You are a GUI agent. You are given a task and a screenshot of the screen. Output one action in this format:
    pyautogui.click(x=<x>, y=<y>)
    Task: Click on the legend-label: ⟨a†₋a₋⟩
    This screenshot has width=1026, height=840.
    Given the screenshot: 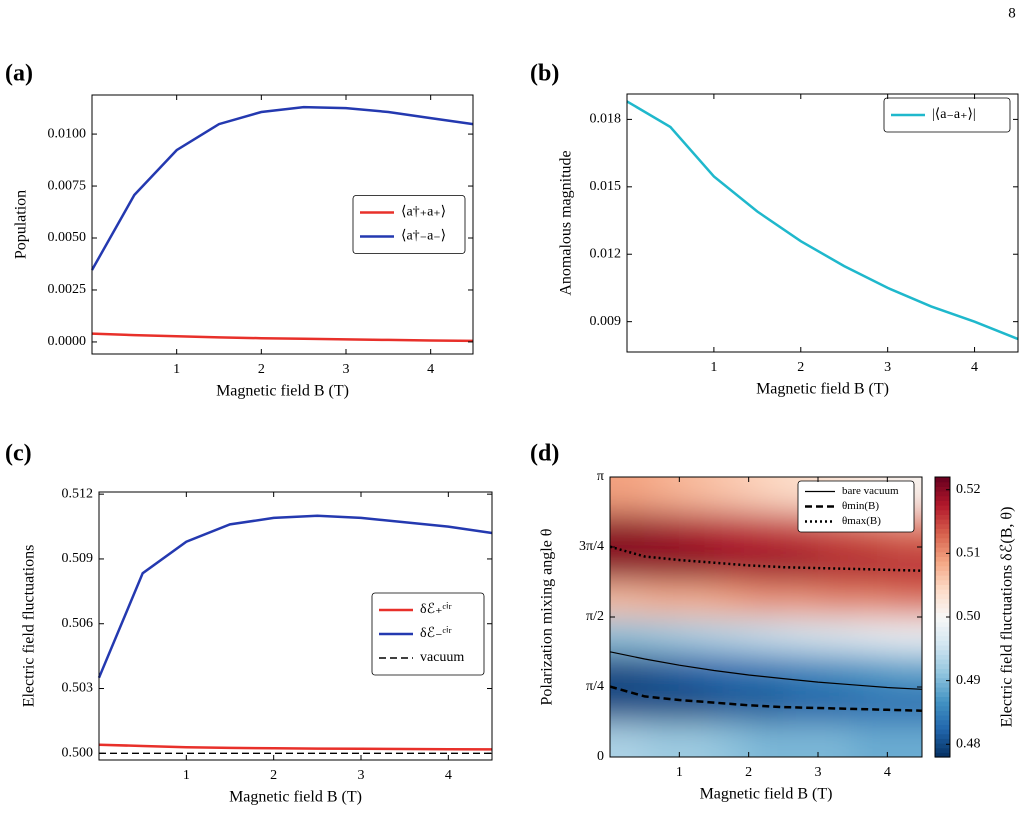 What is the action you would take?
    pyautogui.click(x=423, y=236)
    